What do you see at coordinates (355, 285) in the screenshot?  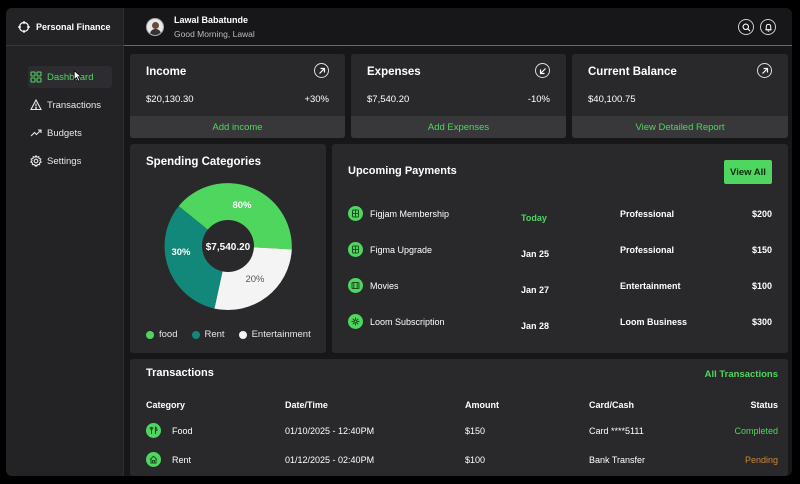 I see `film-icon` at bounding box center [355, 285].